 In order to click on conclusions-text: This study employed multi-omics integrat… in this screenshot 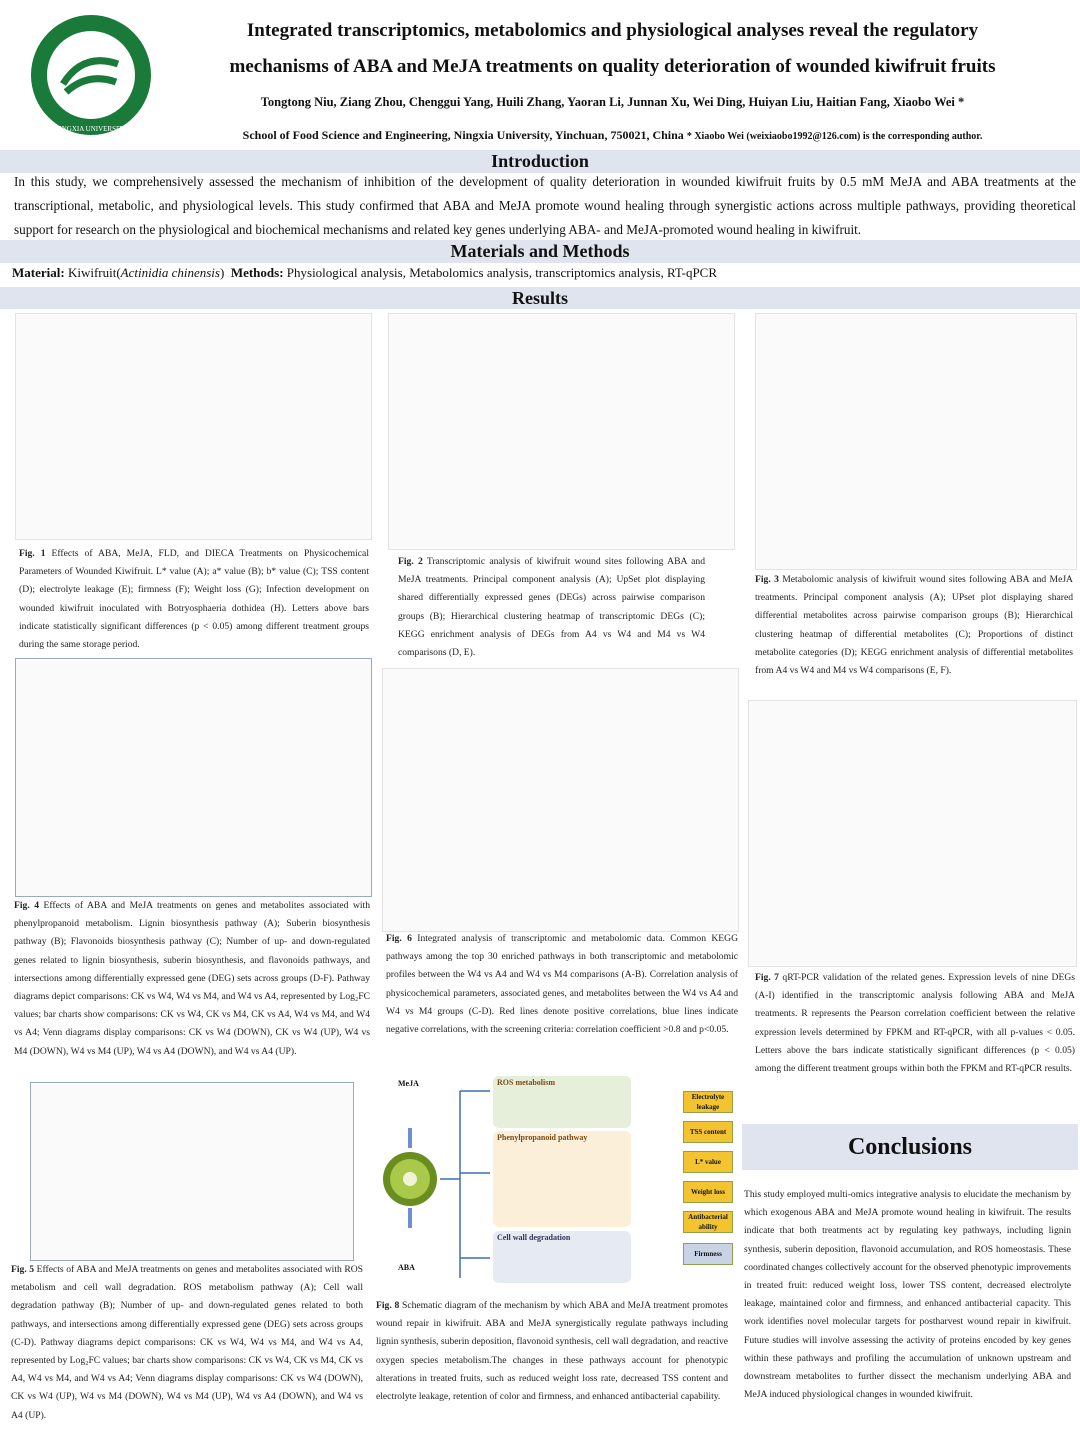, I will do `click(907, 1295)`.